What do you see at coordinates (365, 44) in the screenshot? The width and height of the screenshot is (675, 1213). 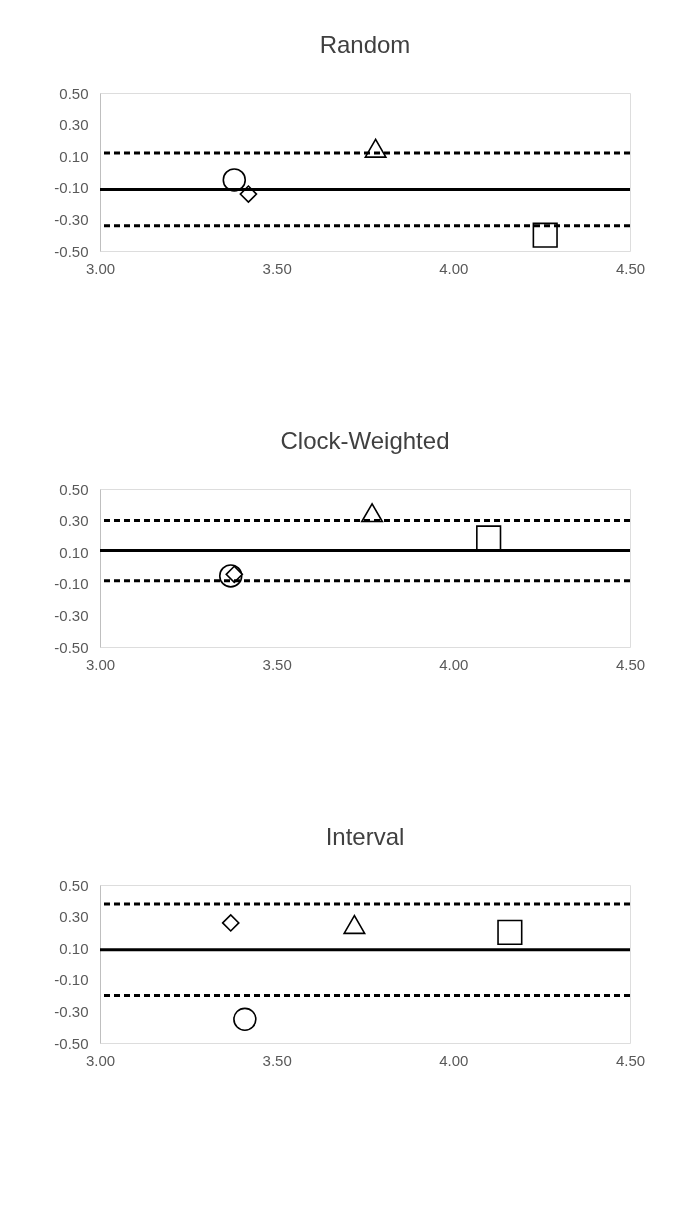 I see `chart-title: Random` at bounding box center [365, 44].